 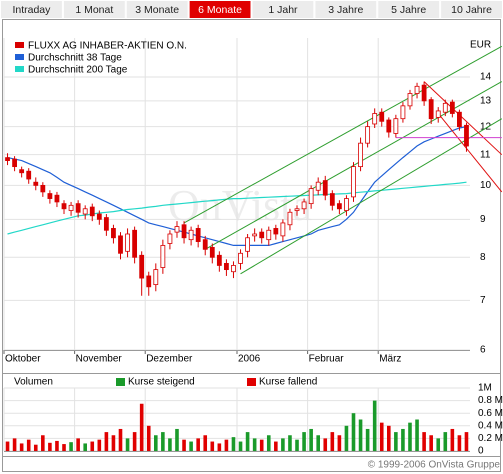 I want to click on tab: 1 Jahr, so click(x=283, y=9).